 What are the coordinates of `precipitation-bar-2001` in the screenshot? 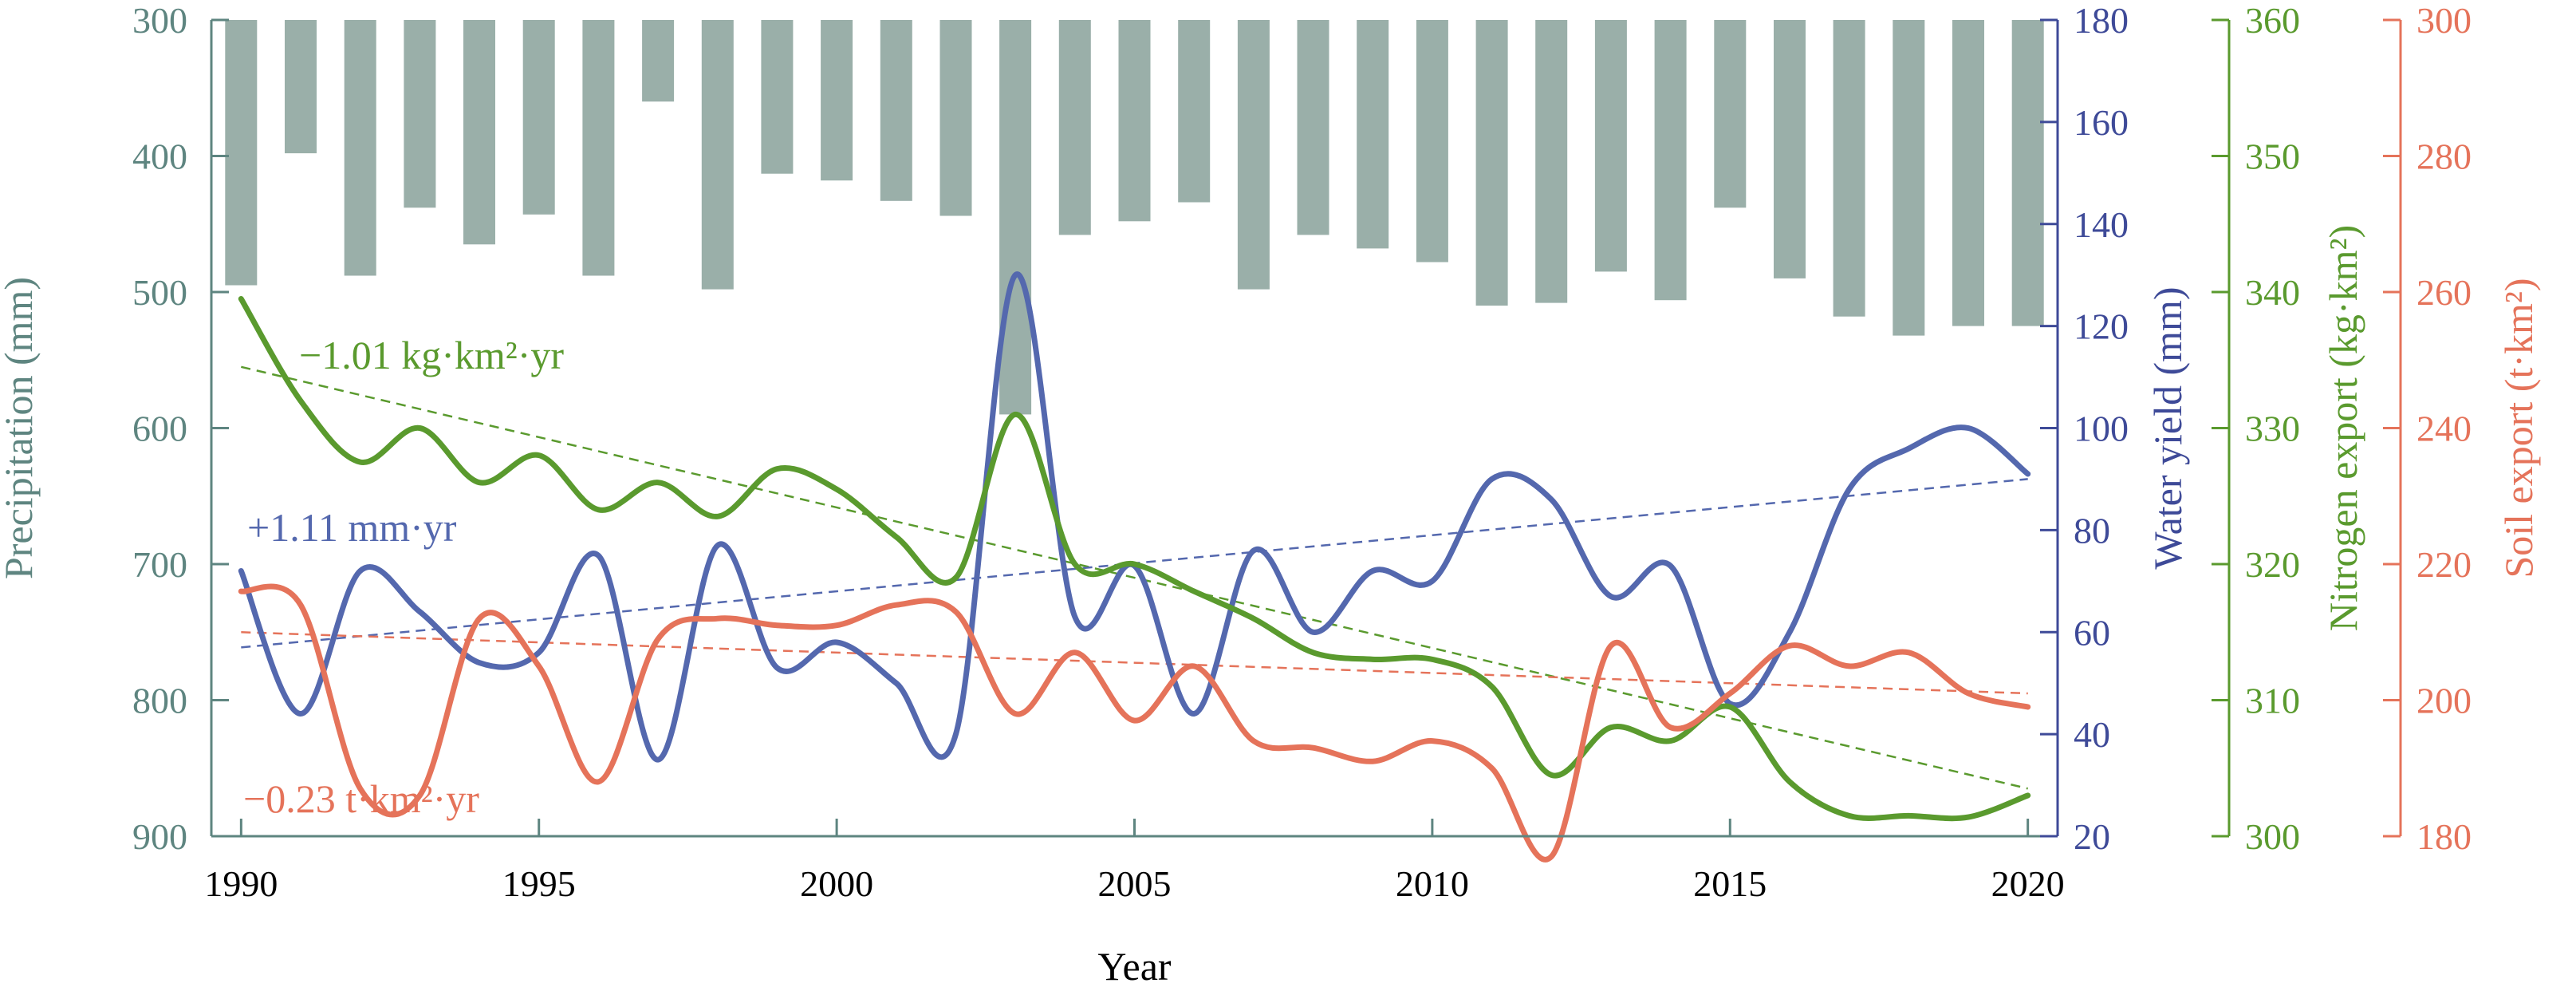 It's located at (896, 111).